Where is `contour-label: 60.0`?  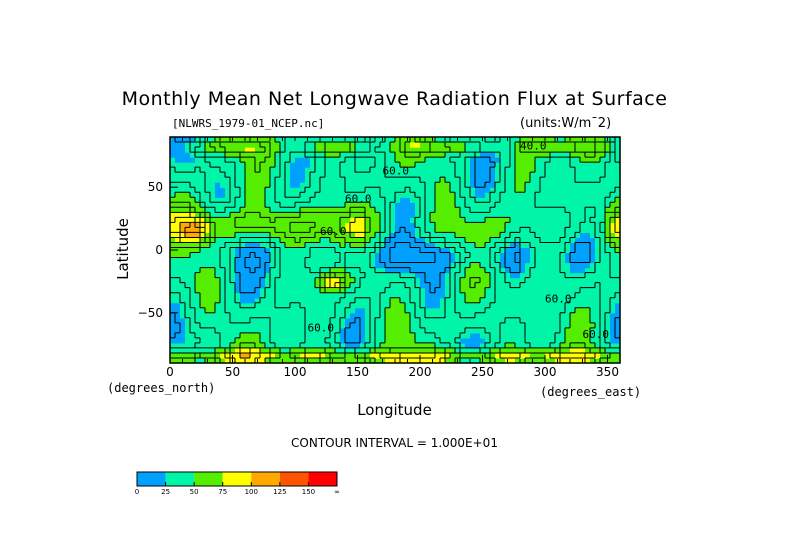
contour-label: 60.0 is located at coordinates (396, 171).